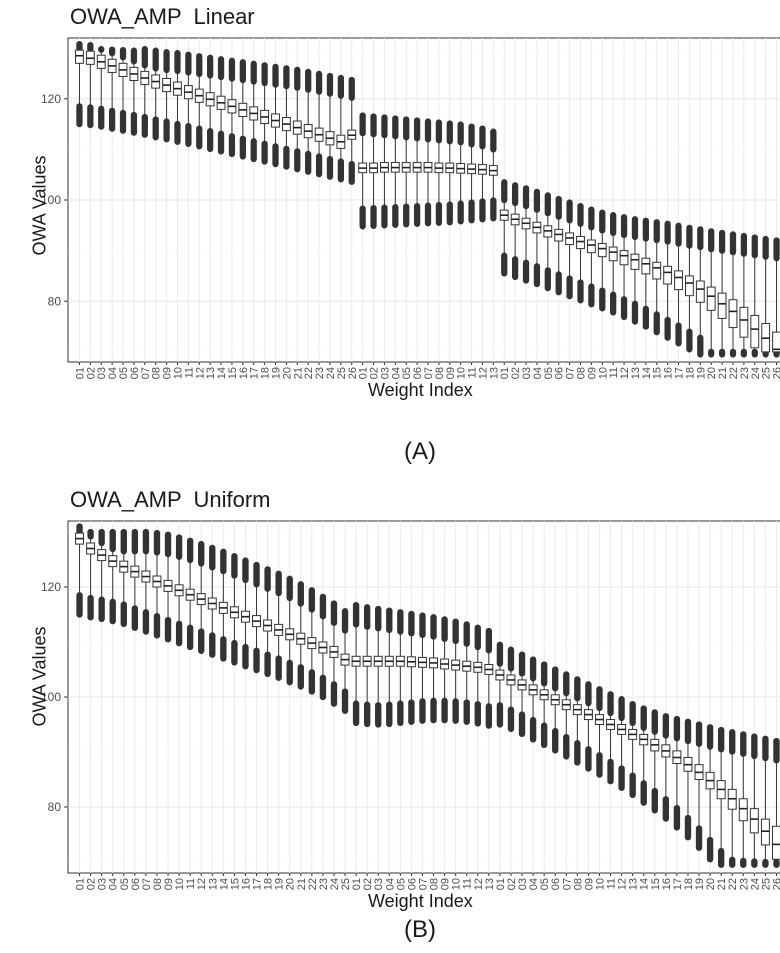  I want to click on x-tick-label: 24, so click(756, 373).